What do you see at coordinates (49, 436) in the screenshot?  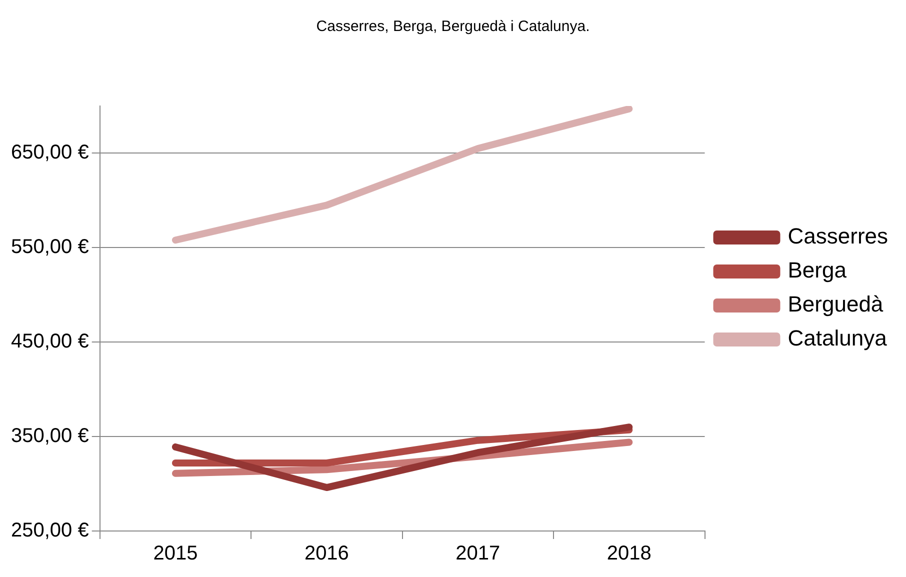 I see `y-tick-label: 350,00 €` at bounding box center [49, 436].